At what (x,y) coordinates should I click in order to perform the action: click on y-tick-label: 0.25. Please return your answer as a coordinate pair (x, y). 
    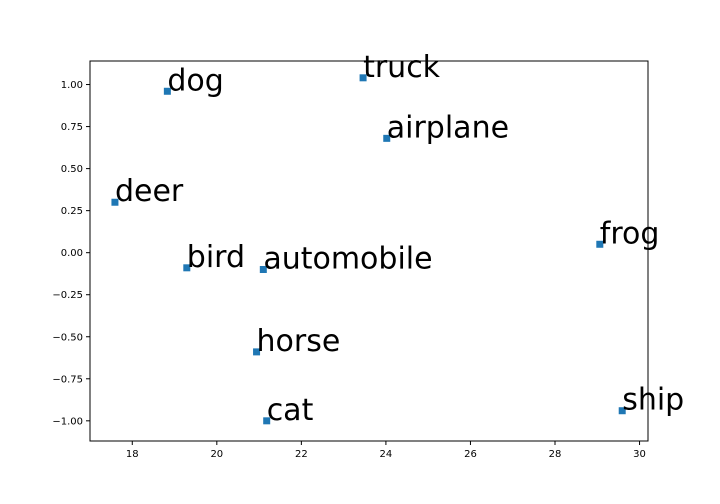
    Looking at the image, I should click on (72, 211).